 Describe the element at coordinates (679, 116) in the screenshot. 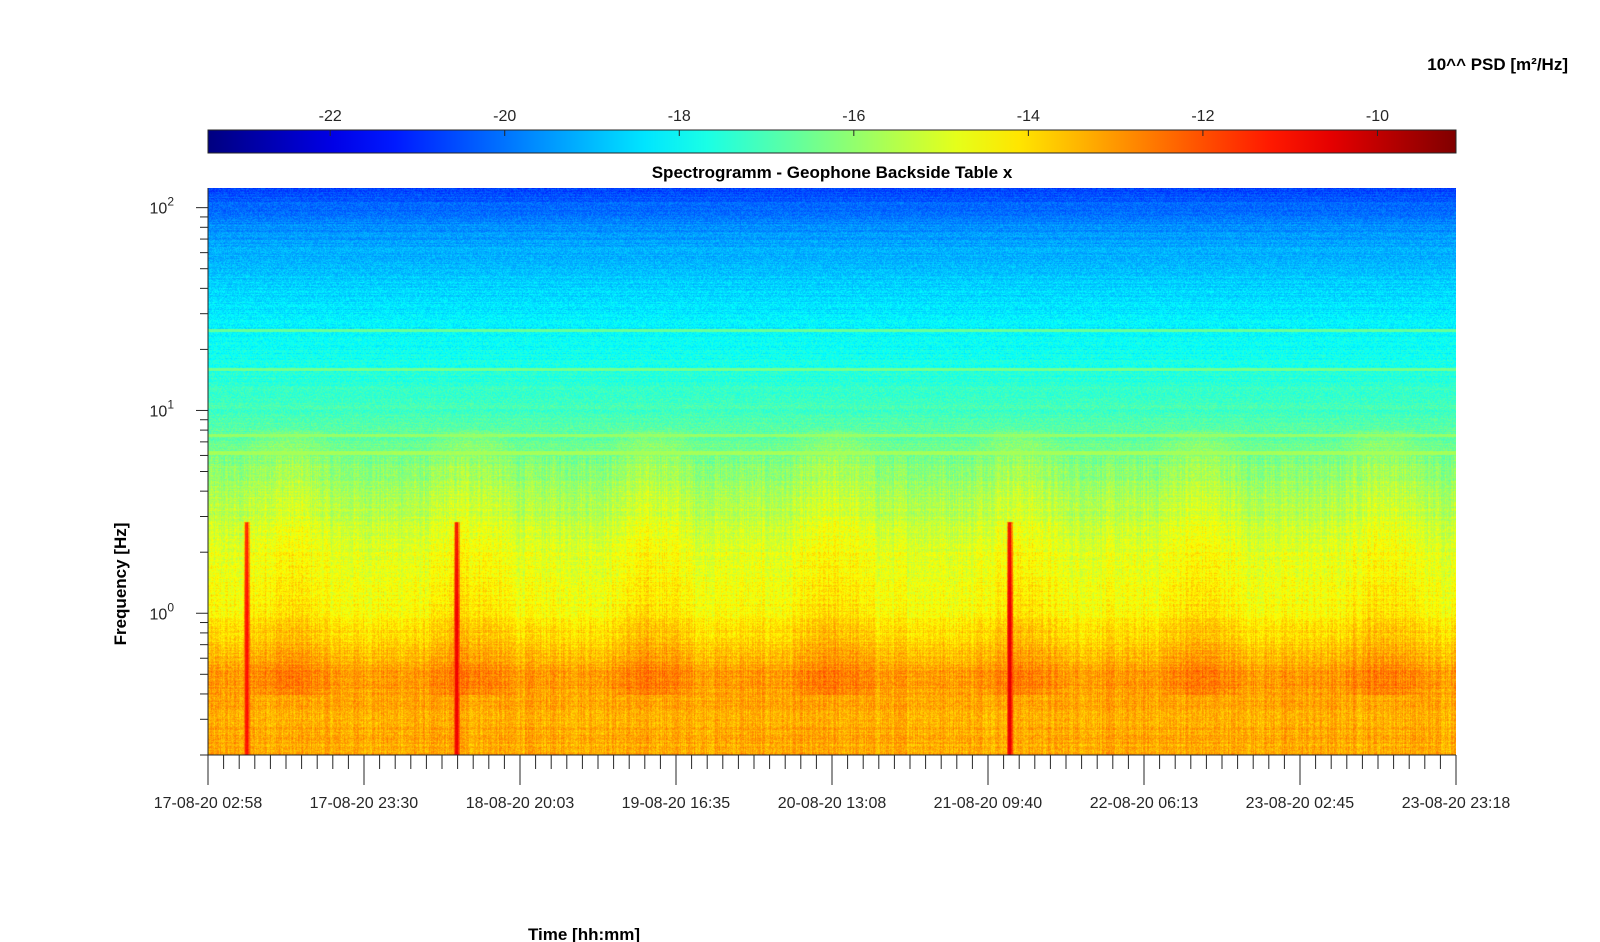

I see `colorbar-tick-label: -18` at that location.